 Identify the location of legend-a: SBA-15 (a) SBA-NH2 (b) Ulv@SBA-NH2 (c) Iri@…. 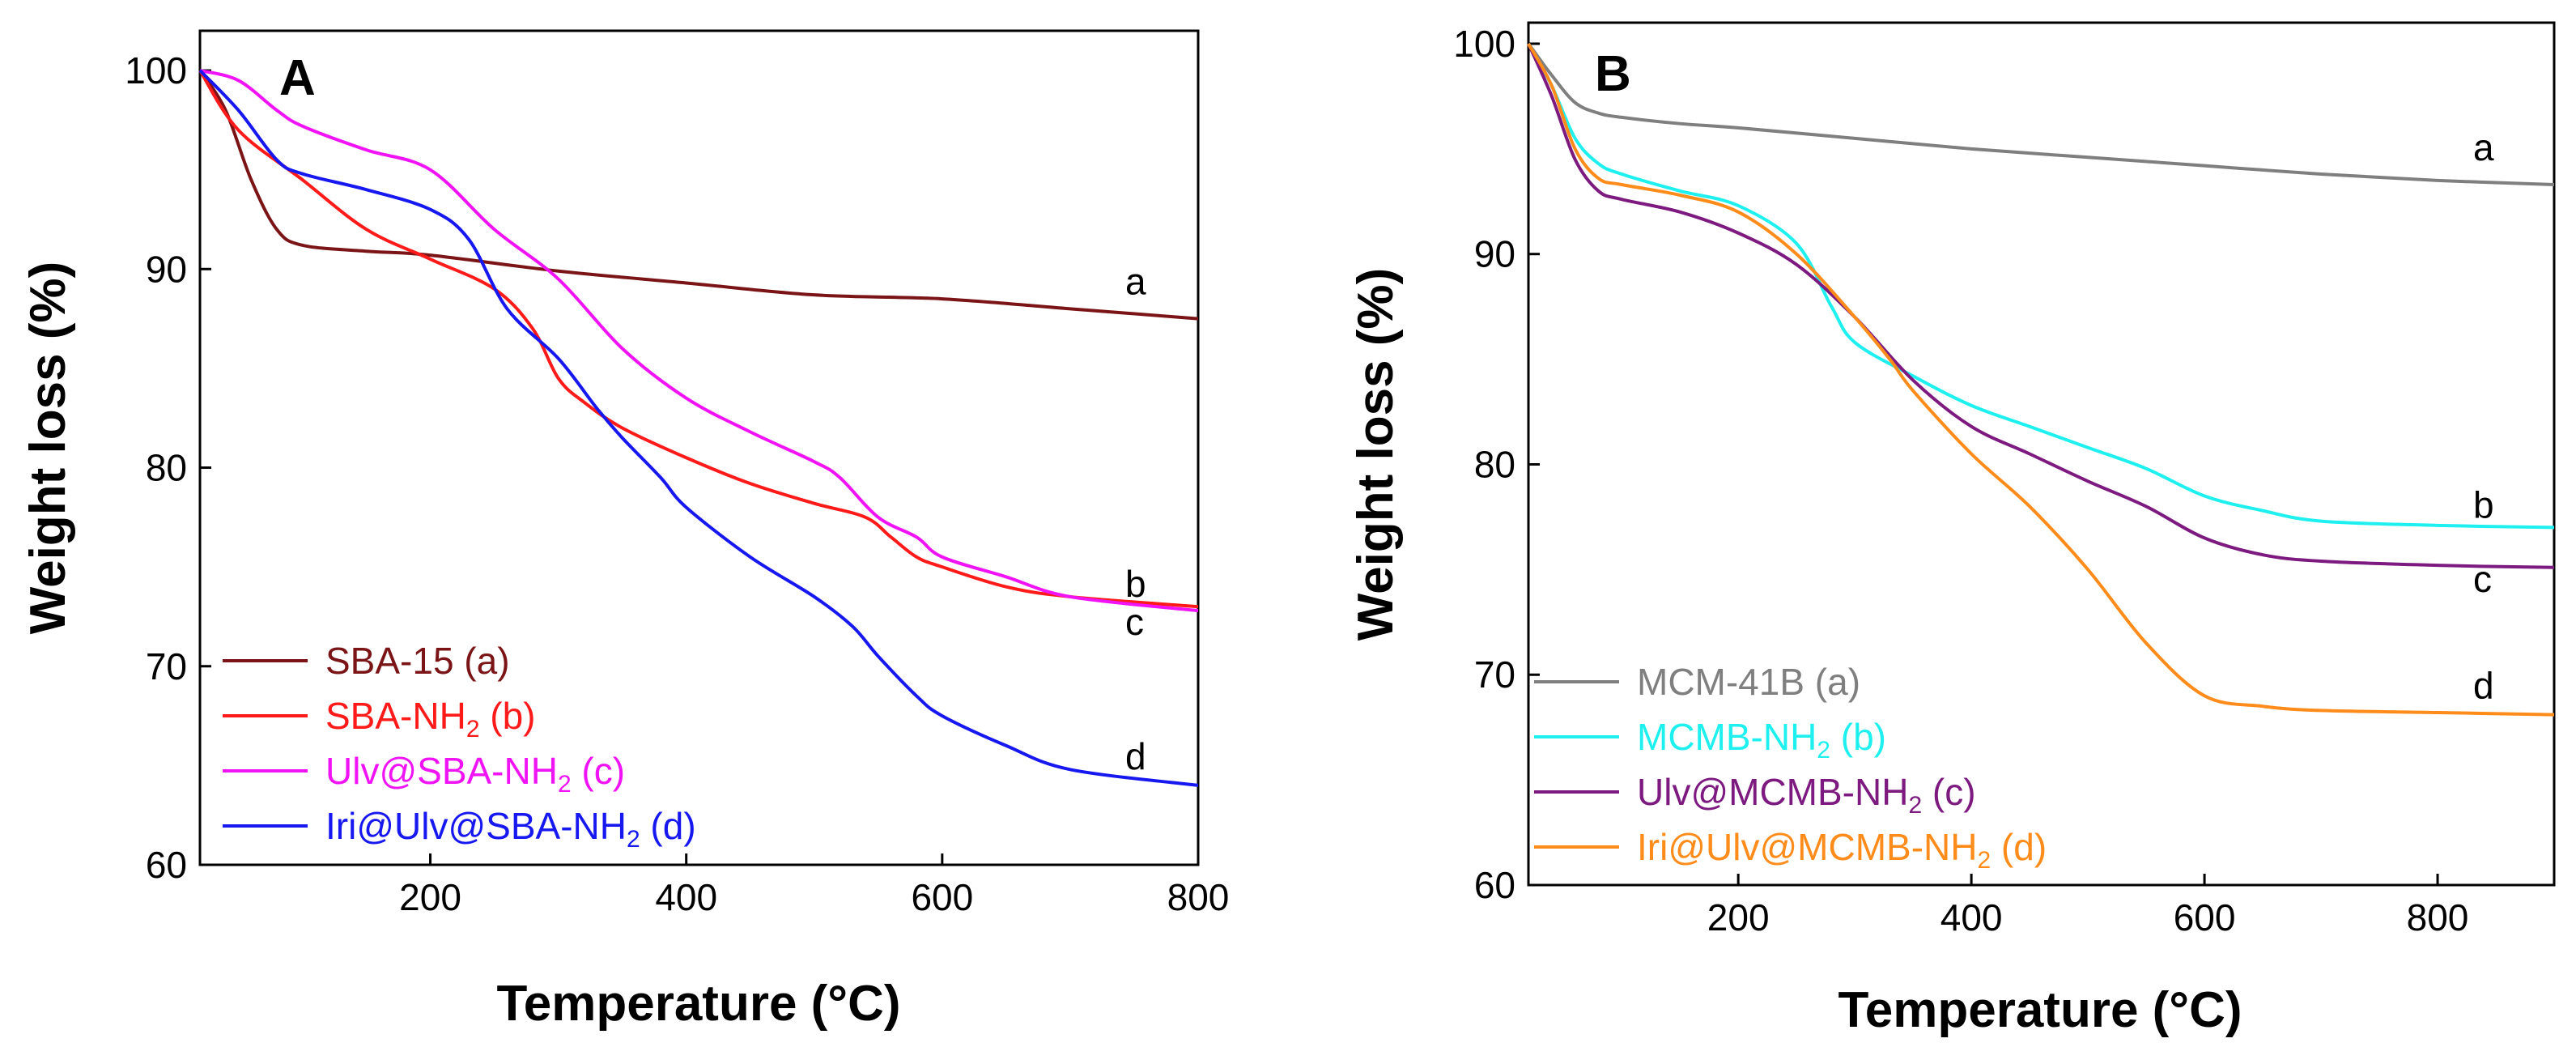
(459, 746).